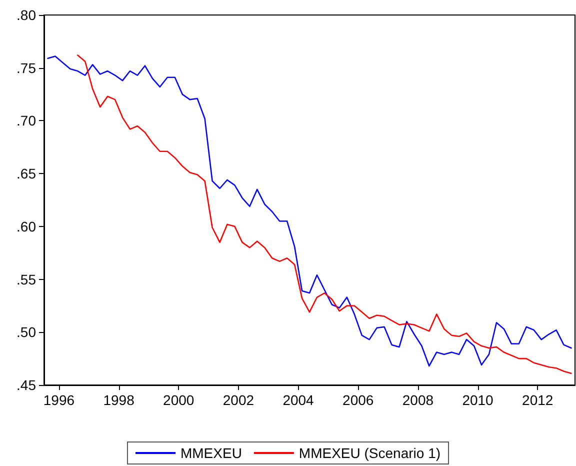 Image resolution: width=576 pixels, height=466 pixels. I want to click on x-tick-label: 2006, so click(358, 400).